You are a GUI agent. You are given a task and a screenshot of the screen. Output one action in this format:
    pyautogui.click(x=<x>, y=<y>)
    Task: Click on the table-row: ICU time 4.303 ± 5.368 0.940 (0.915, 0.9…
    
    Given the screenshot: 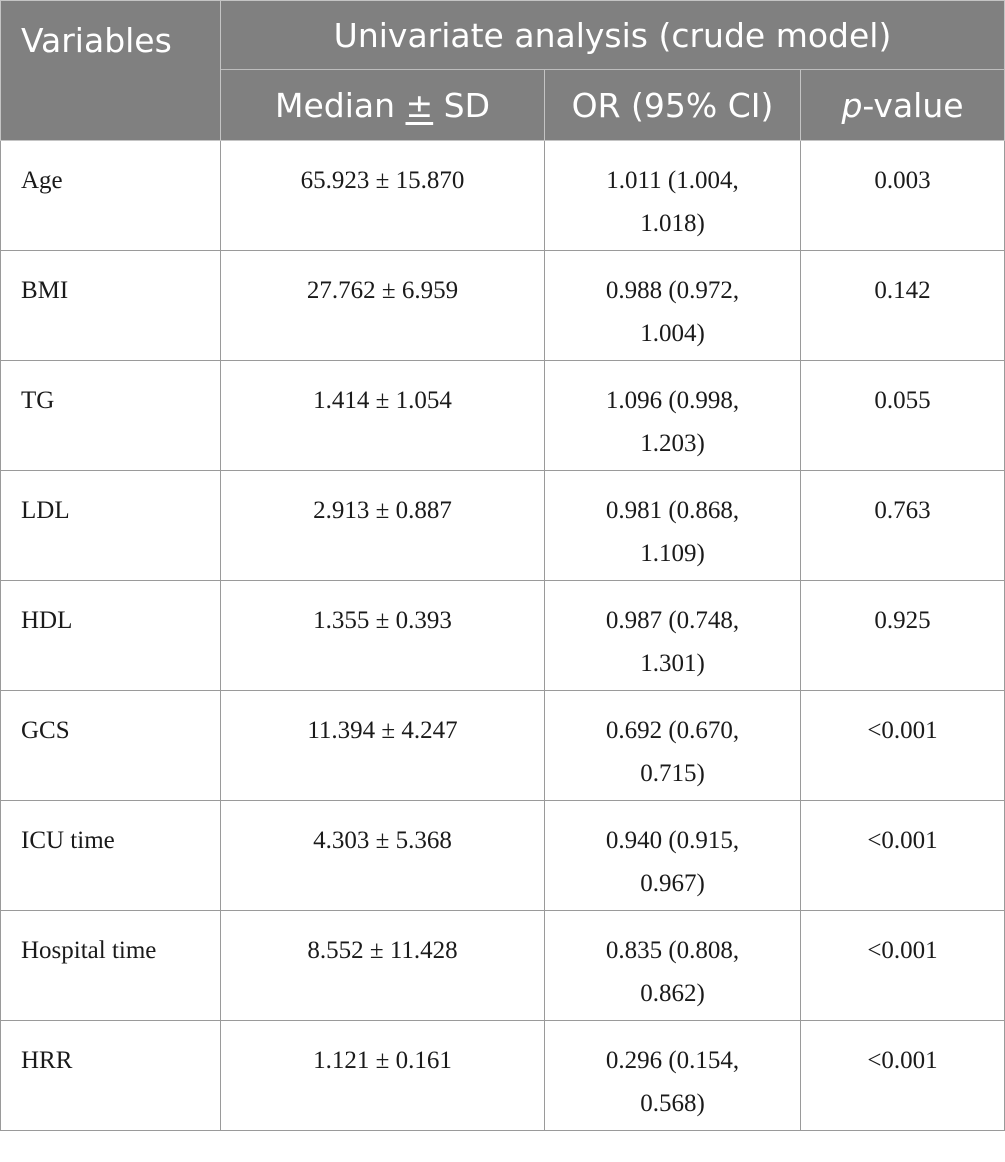 What is the action you would take?
    pyautogui.click(x=502, y=855)
    